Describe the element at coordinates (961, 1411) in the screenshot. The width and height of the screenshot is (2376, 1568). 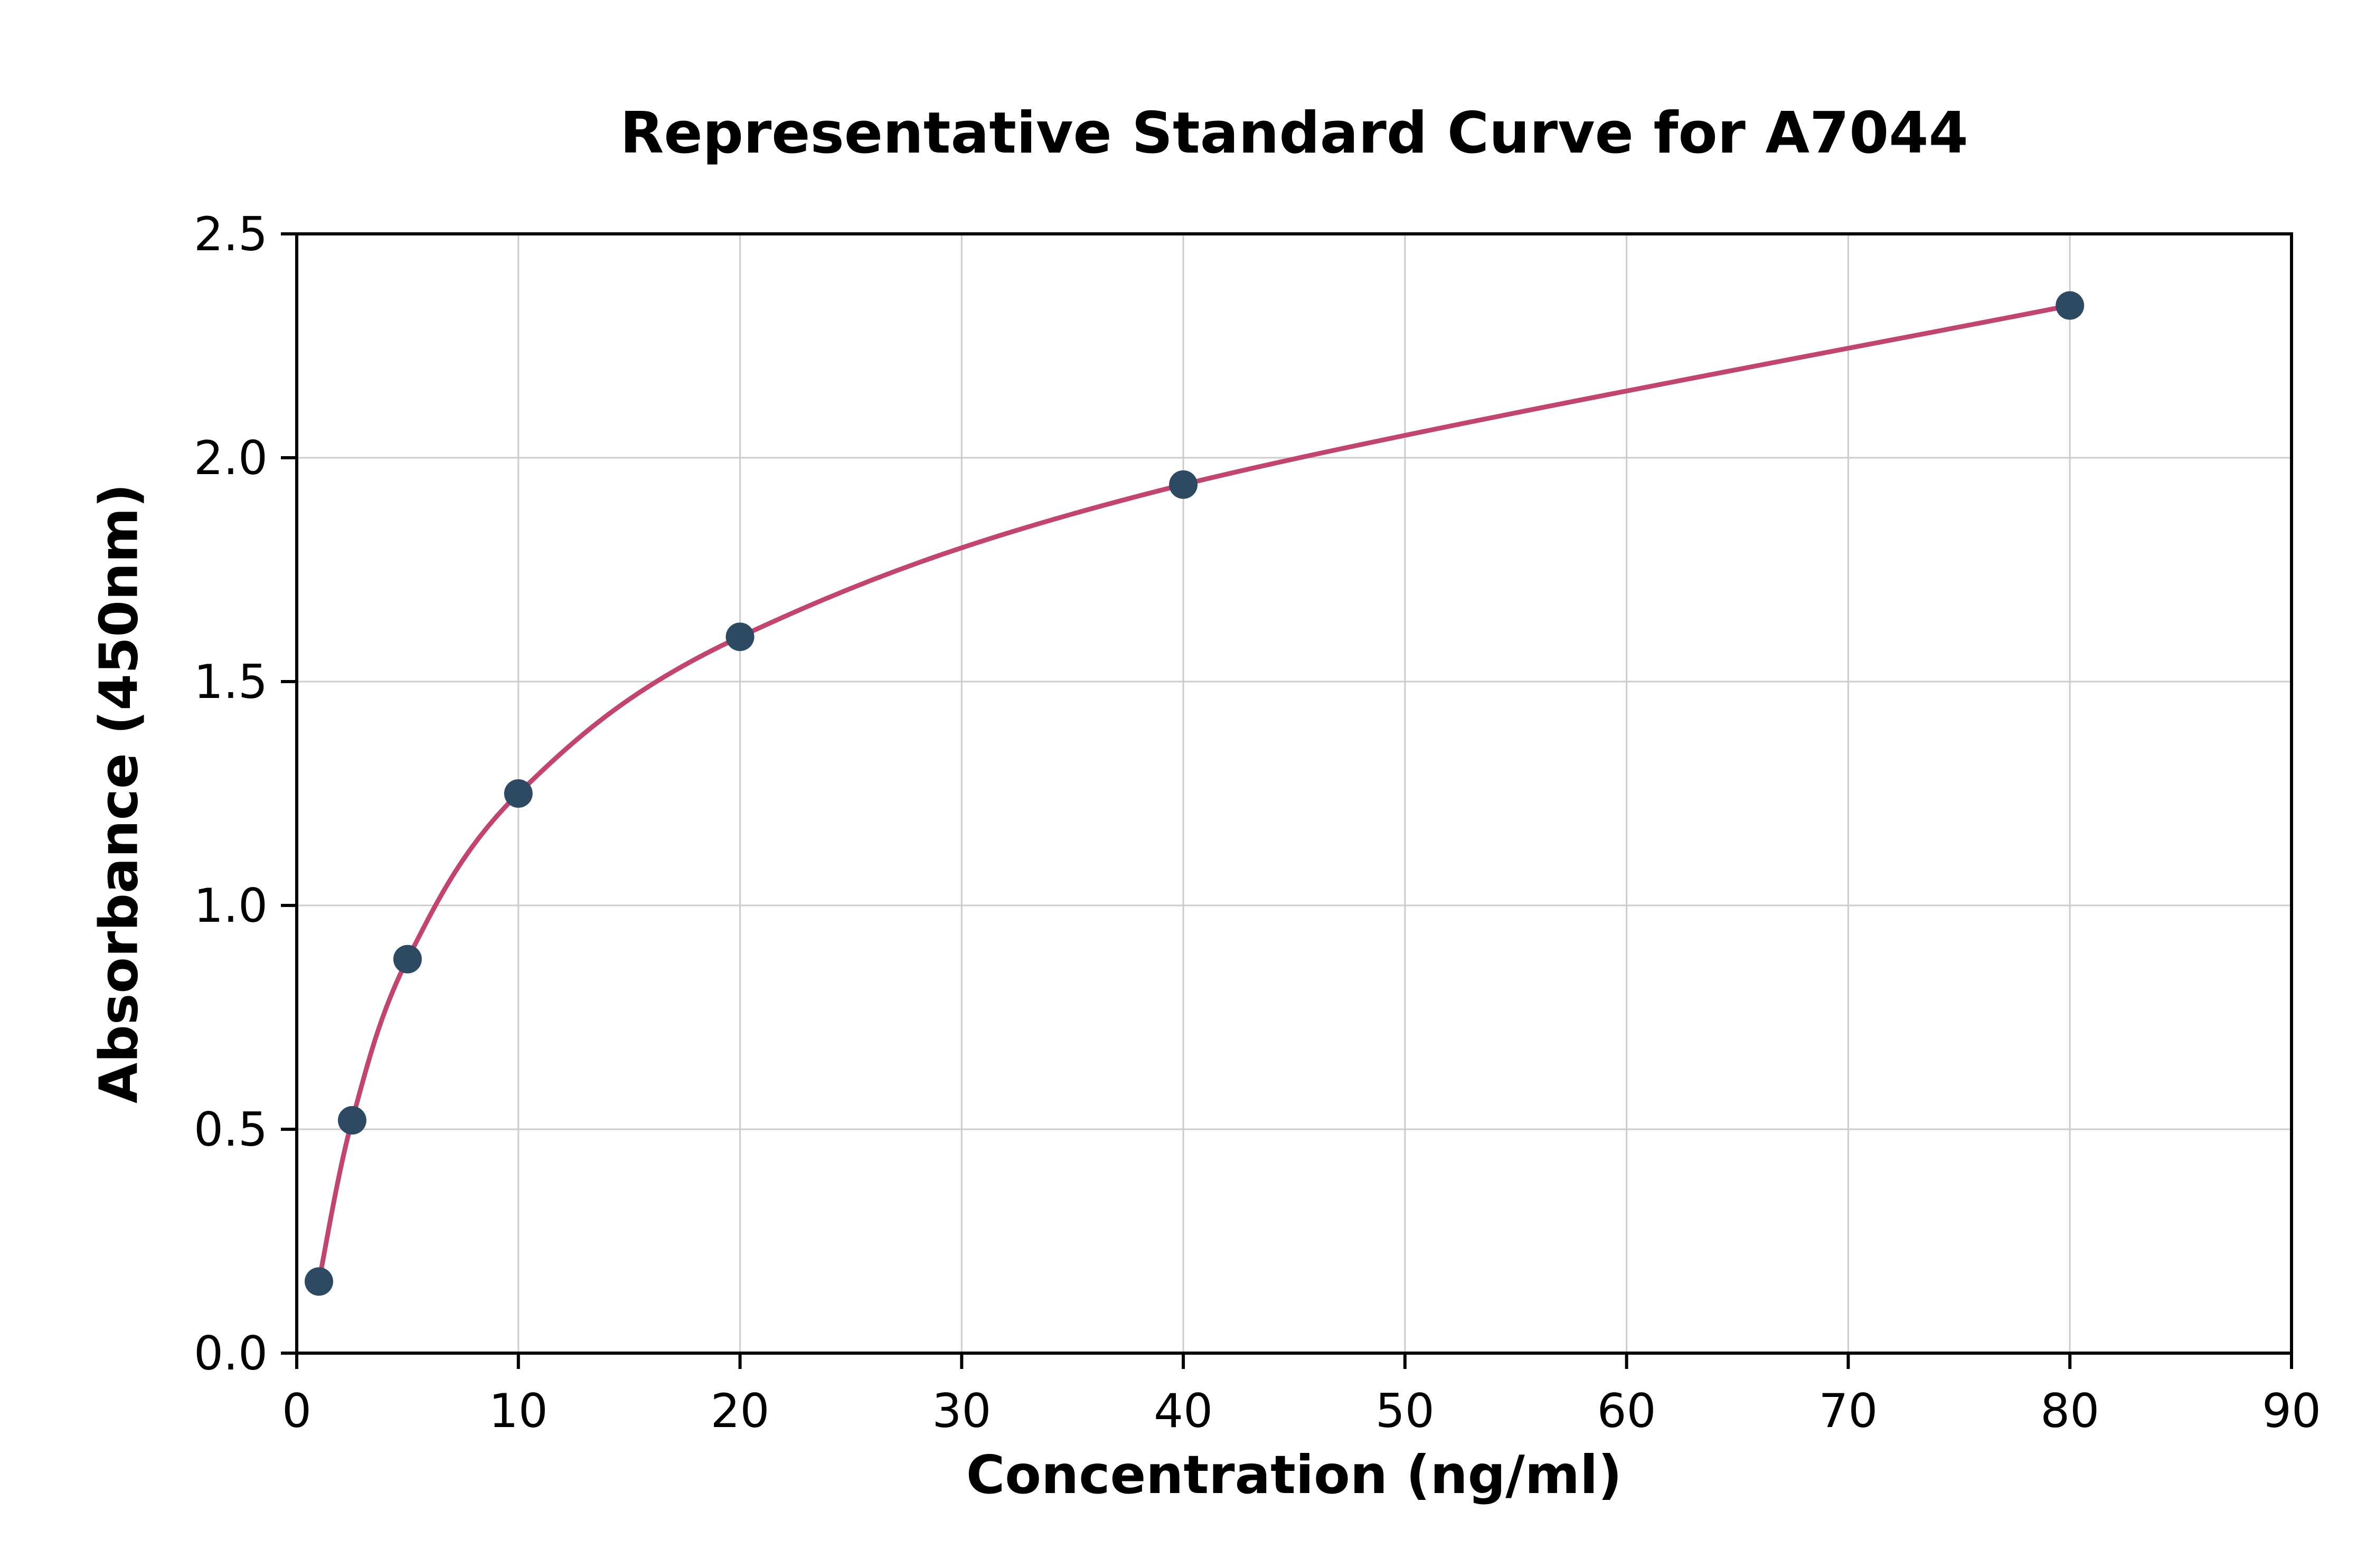
I see `x-tick-label: 30` at that location.